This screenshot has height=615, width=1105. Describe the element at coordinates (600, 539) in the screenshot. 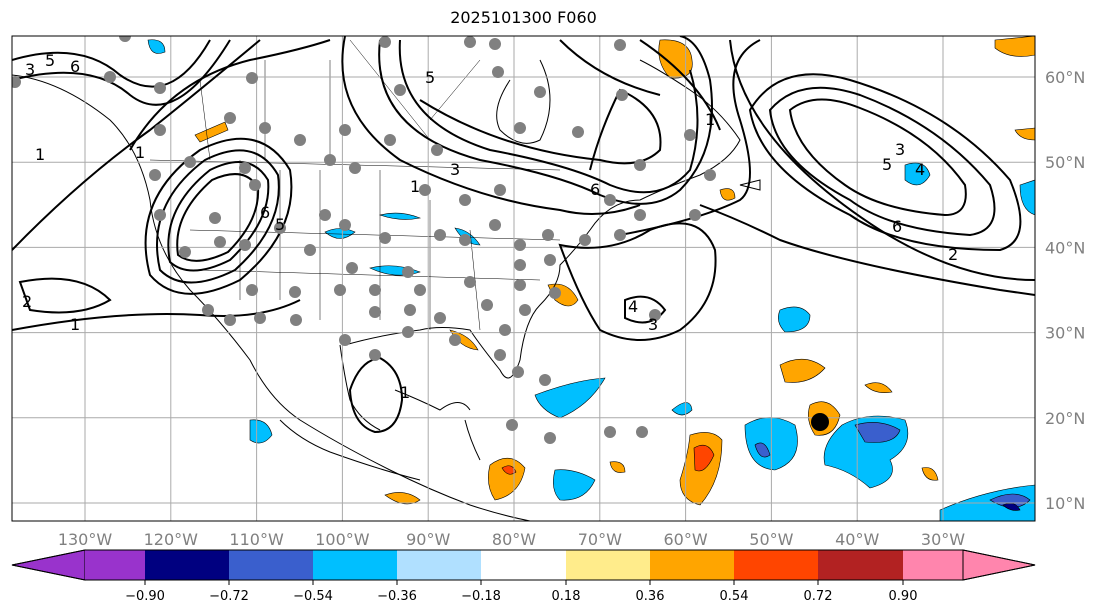

I see `longitude-label: 70°W` at that location.